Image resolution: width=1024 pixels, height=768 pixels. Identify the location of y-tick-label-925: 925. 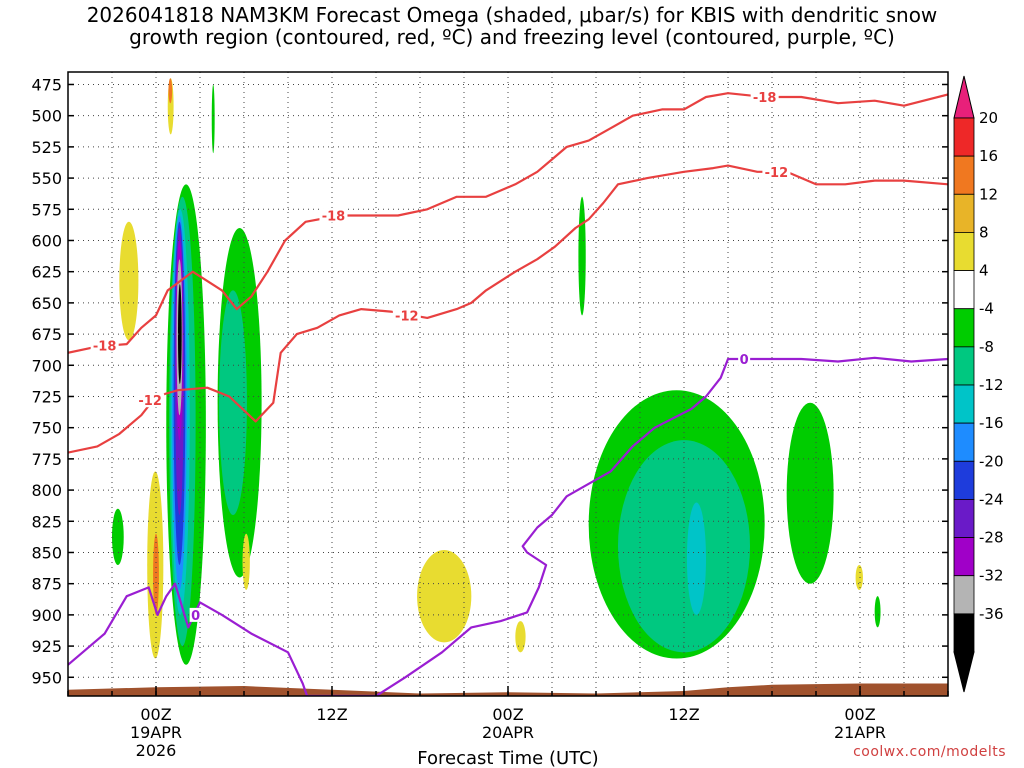
(46, 646).